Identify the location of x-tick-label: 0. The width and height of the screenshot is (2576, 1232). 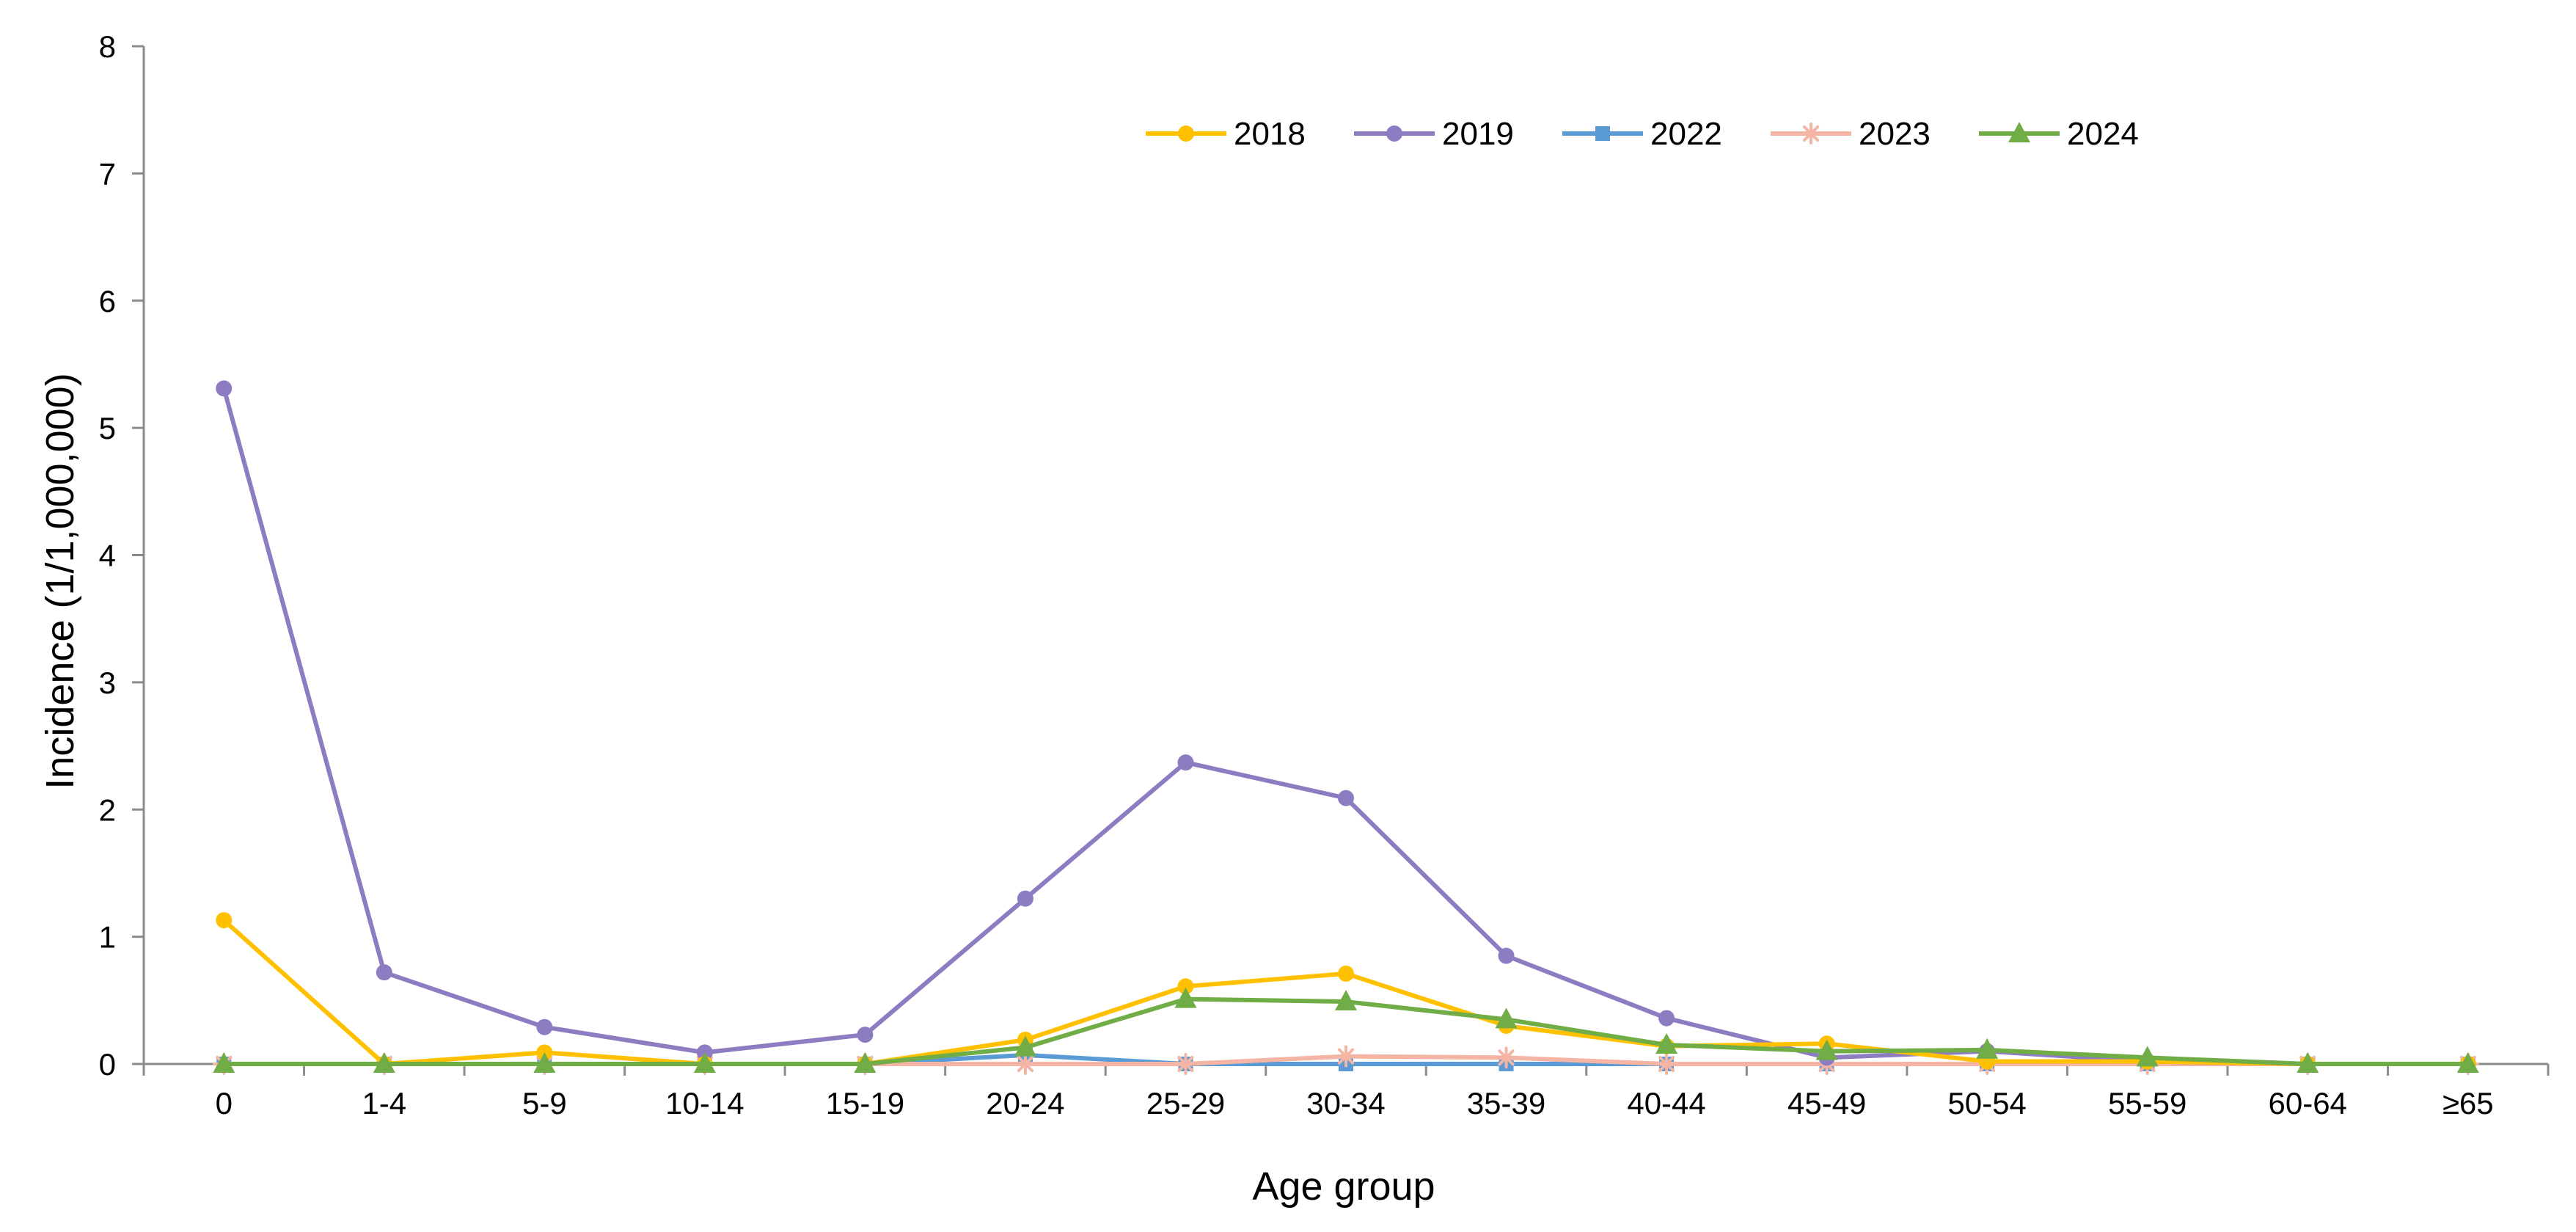
(224, 1103).